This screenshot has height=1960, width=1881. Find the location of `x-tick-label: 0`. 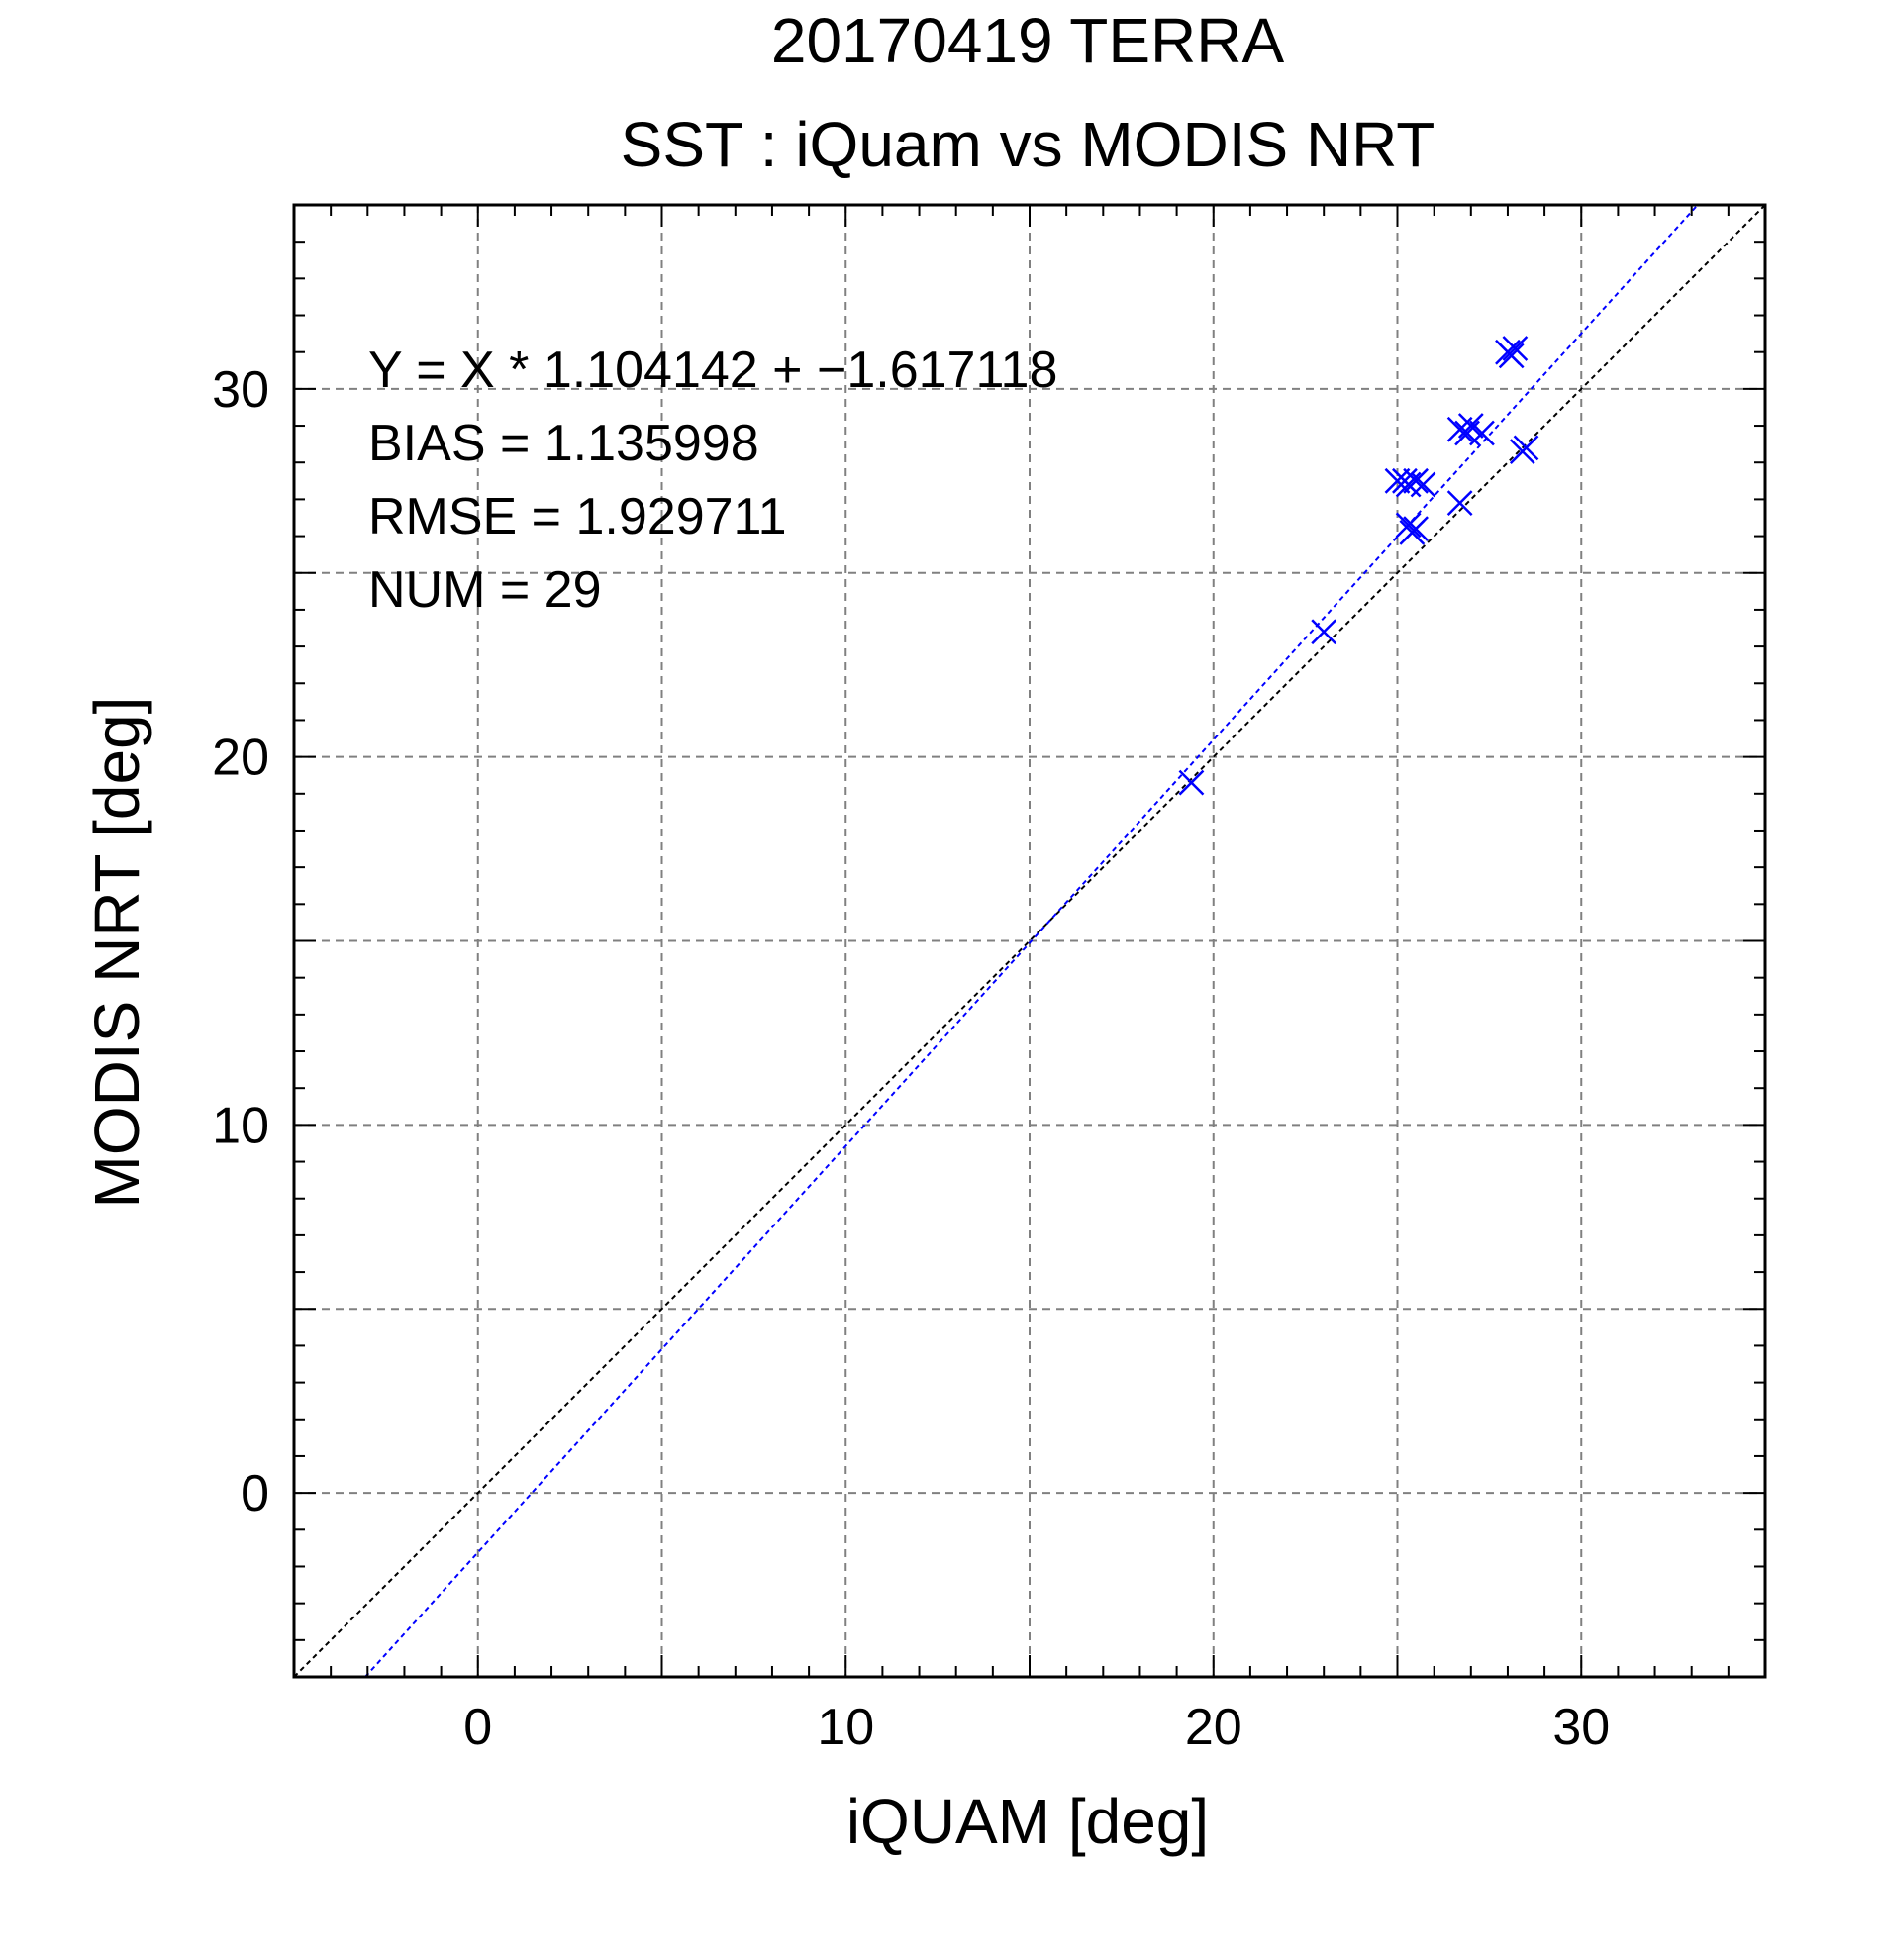

x-tick-label: 0 is located at coordinates (477, 1727).